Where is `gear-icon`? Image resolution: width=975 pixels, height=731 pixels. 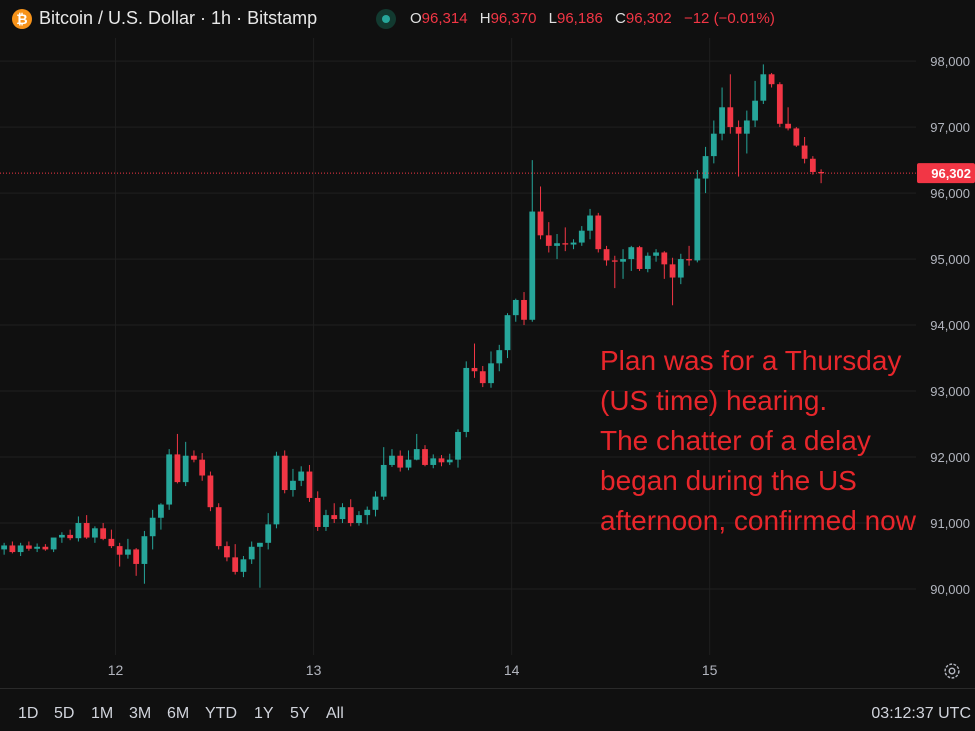 gear-icon is located at coordinates (952, 671).